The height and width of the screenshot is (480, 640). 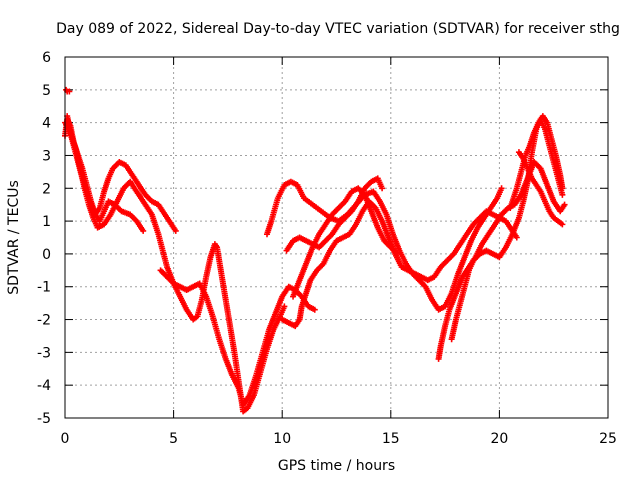 What do you see at coordinates (65, 439) in the screenshot?
I see `x-tick-label: 0` at bounding box center [65, 439].